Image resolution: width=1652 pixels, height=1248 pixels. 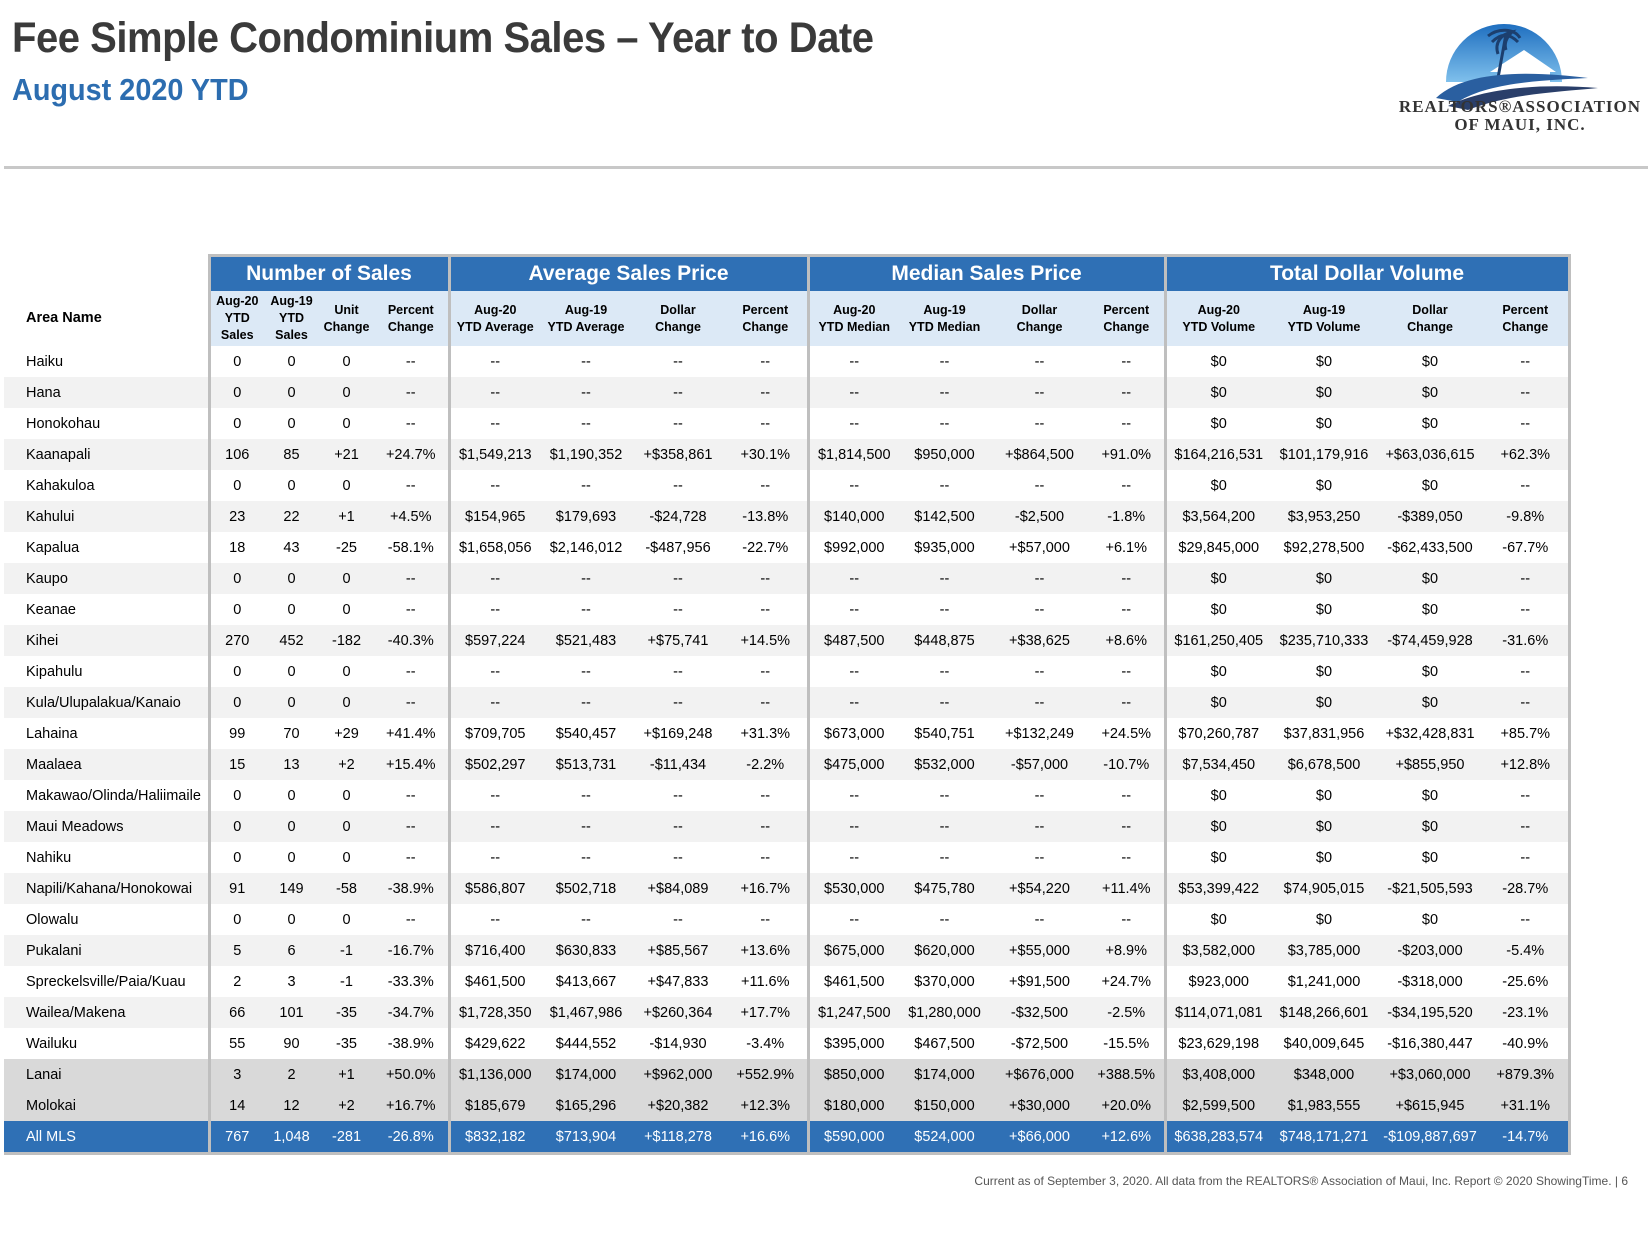 I want to click on value-cell: +8.6%, so click(x=1127, y=640).